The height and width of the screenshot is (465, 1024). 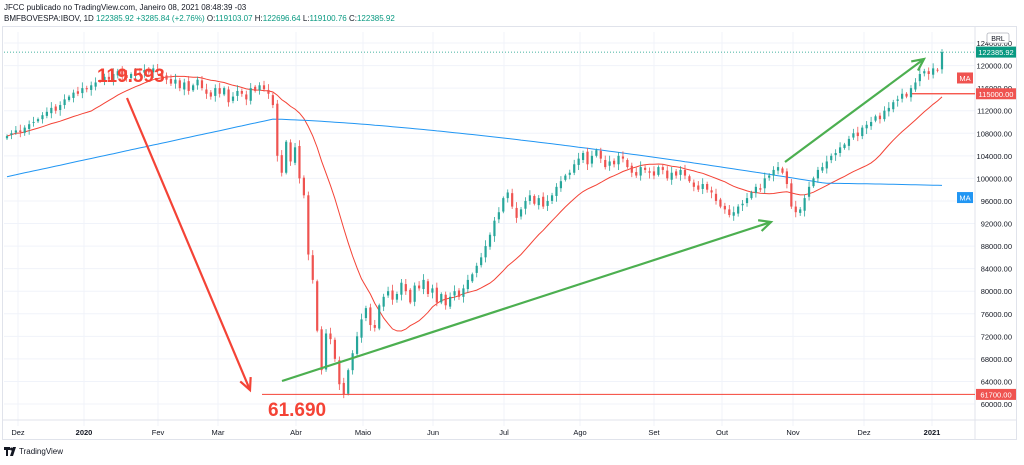 I want to click on last-price-label-text: 122385.92, so click(x=995, y=52).